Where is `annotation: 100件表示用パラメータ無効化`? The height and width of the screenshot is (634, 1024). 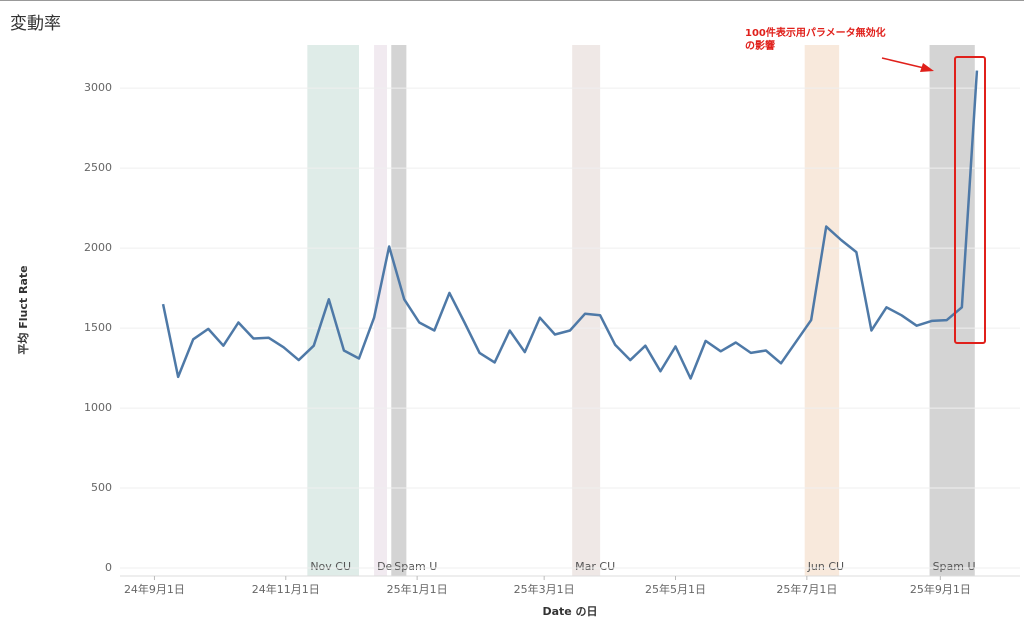 annotation: 100件表示用パラメータ無効化 is located at coordinates (815, 32).